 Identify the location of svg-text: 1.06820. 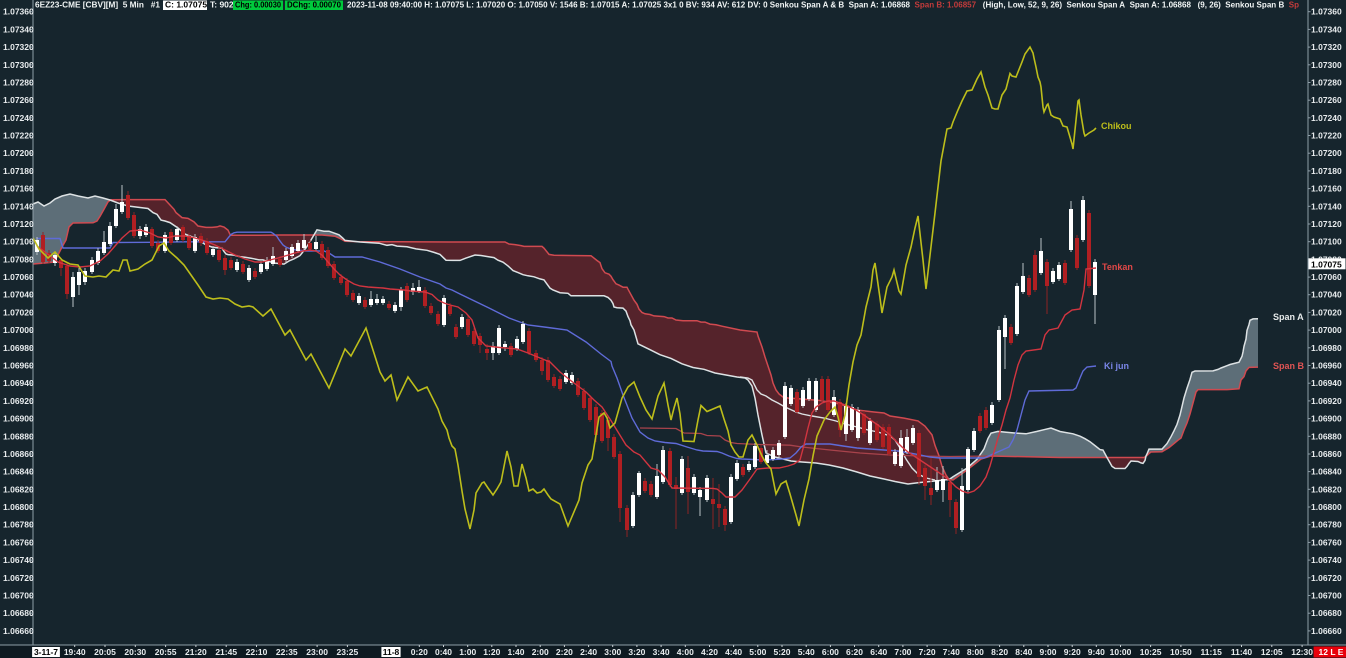
(1326, 489).